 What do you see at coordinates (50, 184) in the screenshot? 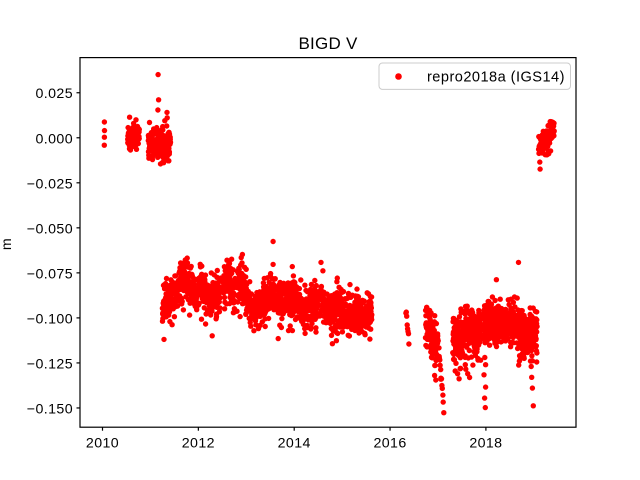
I see `svg-text: −0.025` at bounding box center [50, 184].